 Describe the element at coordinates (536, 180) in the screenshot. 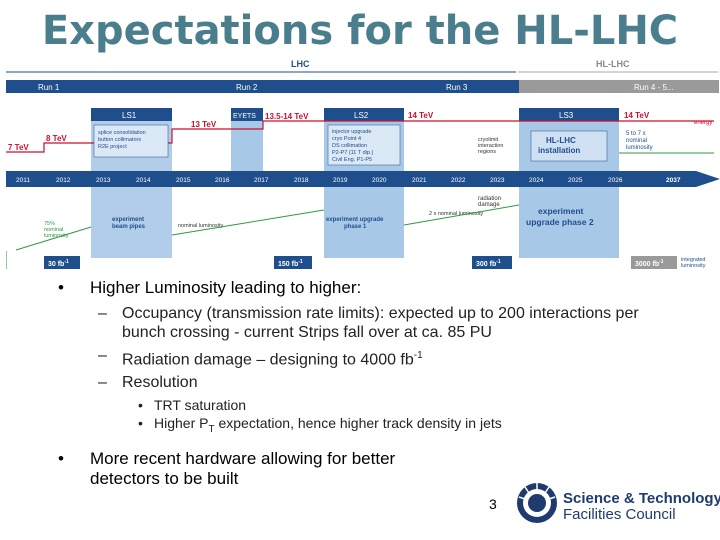

I see `svg-text: 2024` at that location.